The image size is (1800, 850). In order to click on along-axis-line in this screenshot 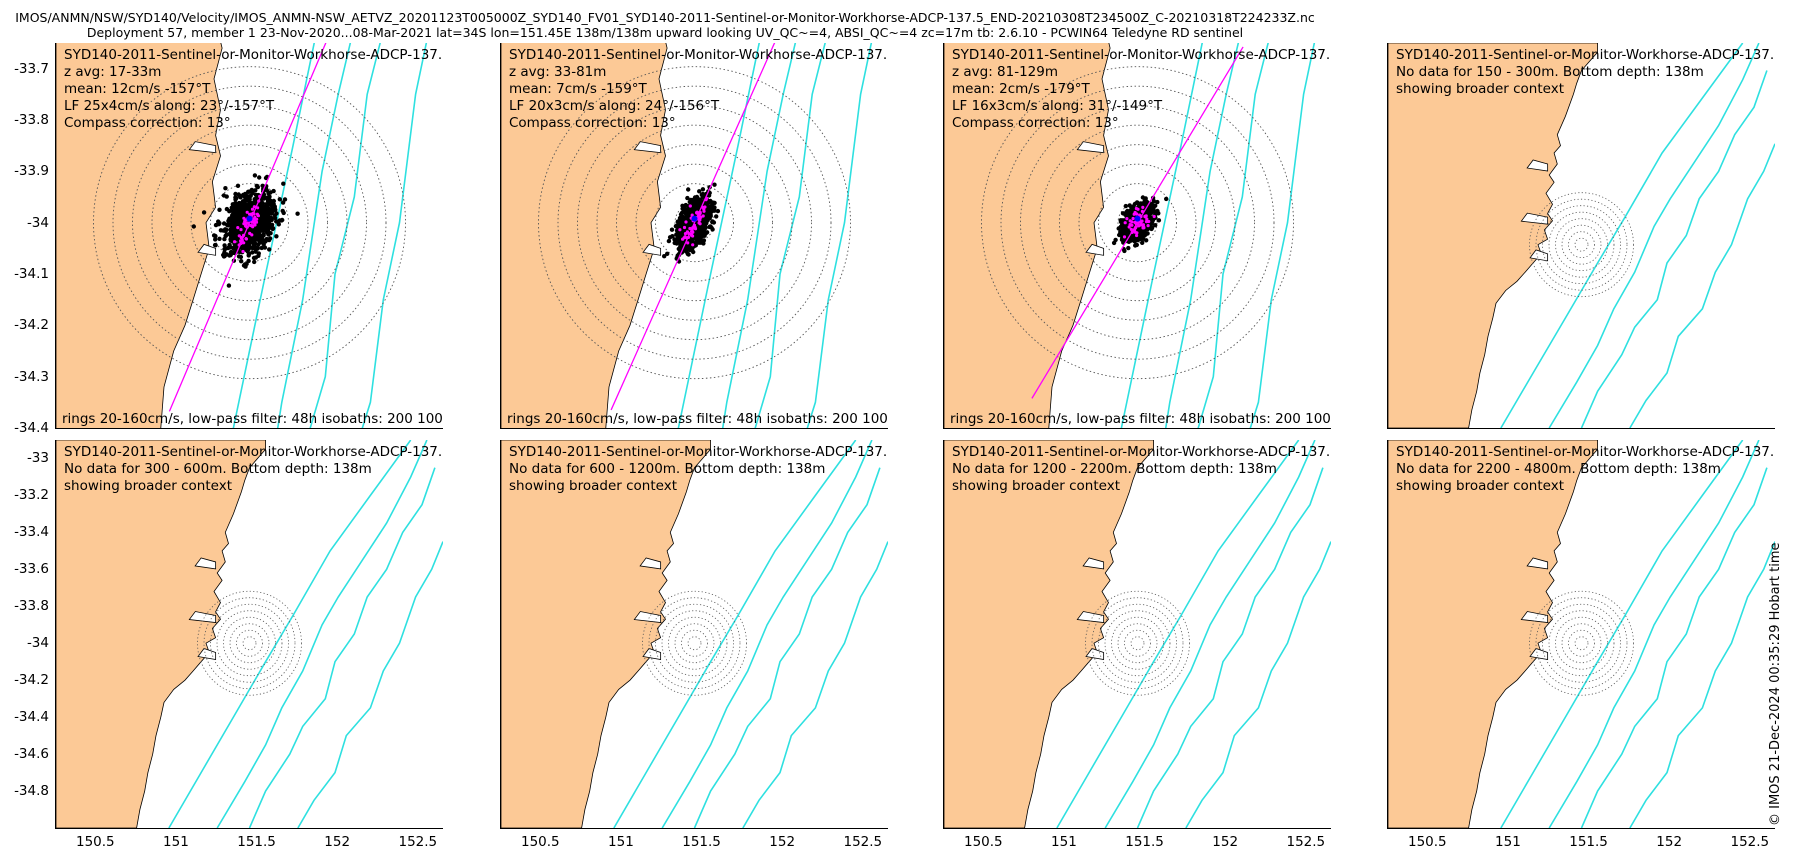, I will do `click(247, 227)`.